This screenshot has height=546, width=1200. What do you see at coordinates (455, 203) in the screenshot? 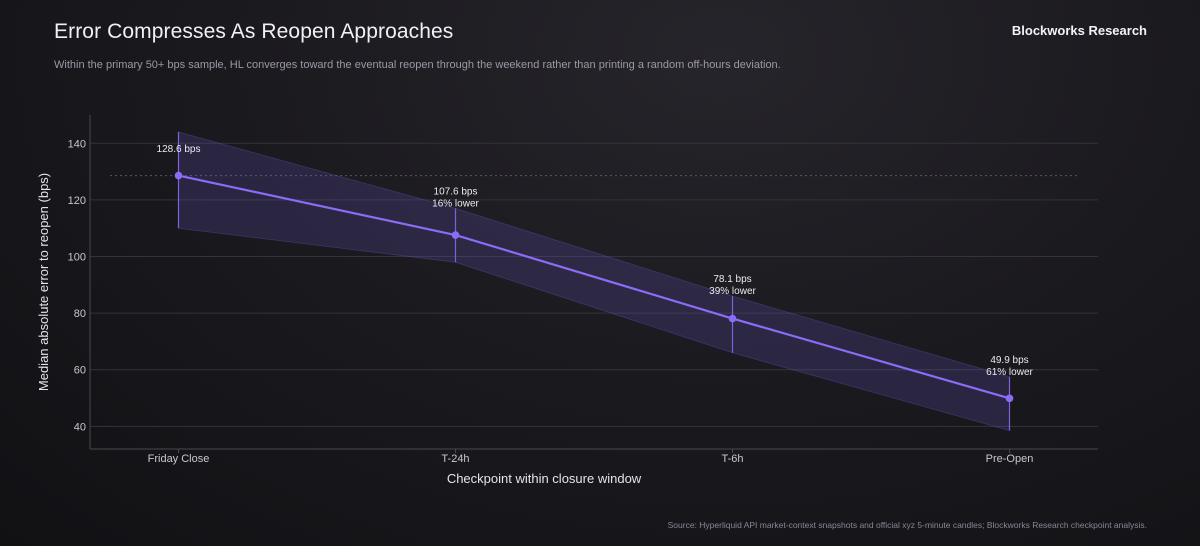
I see `data-label: 16% lower` at bounding box center [455, 203].